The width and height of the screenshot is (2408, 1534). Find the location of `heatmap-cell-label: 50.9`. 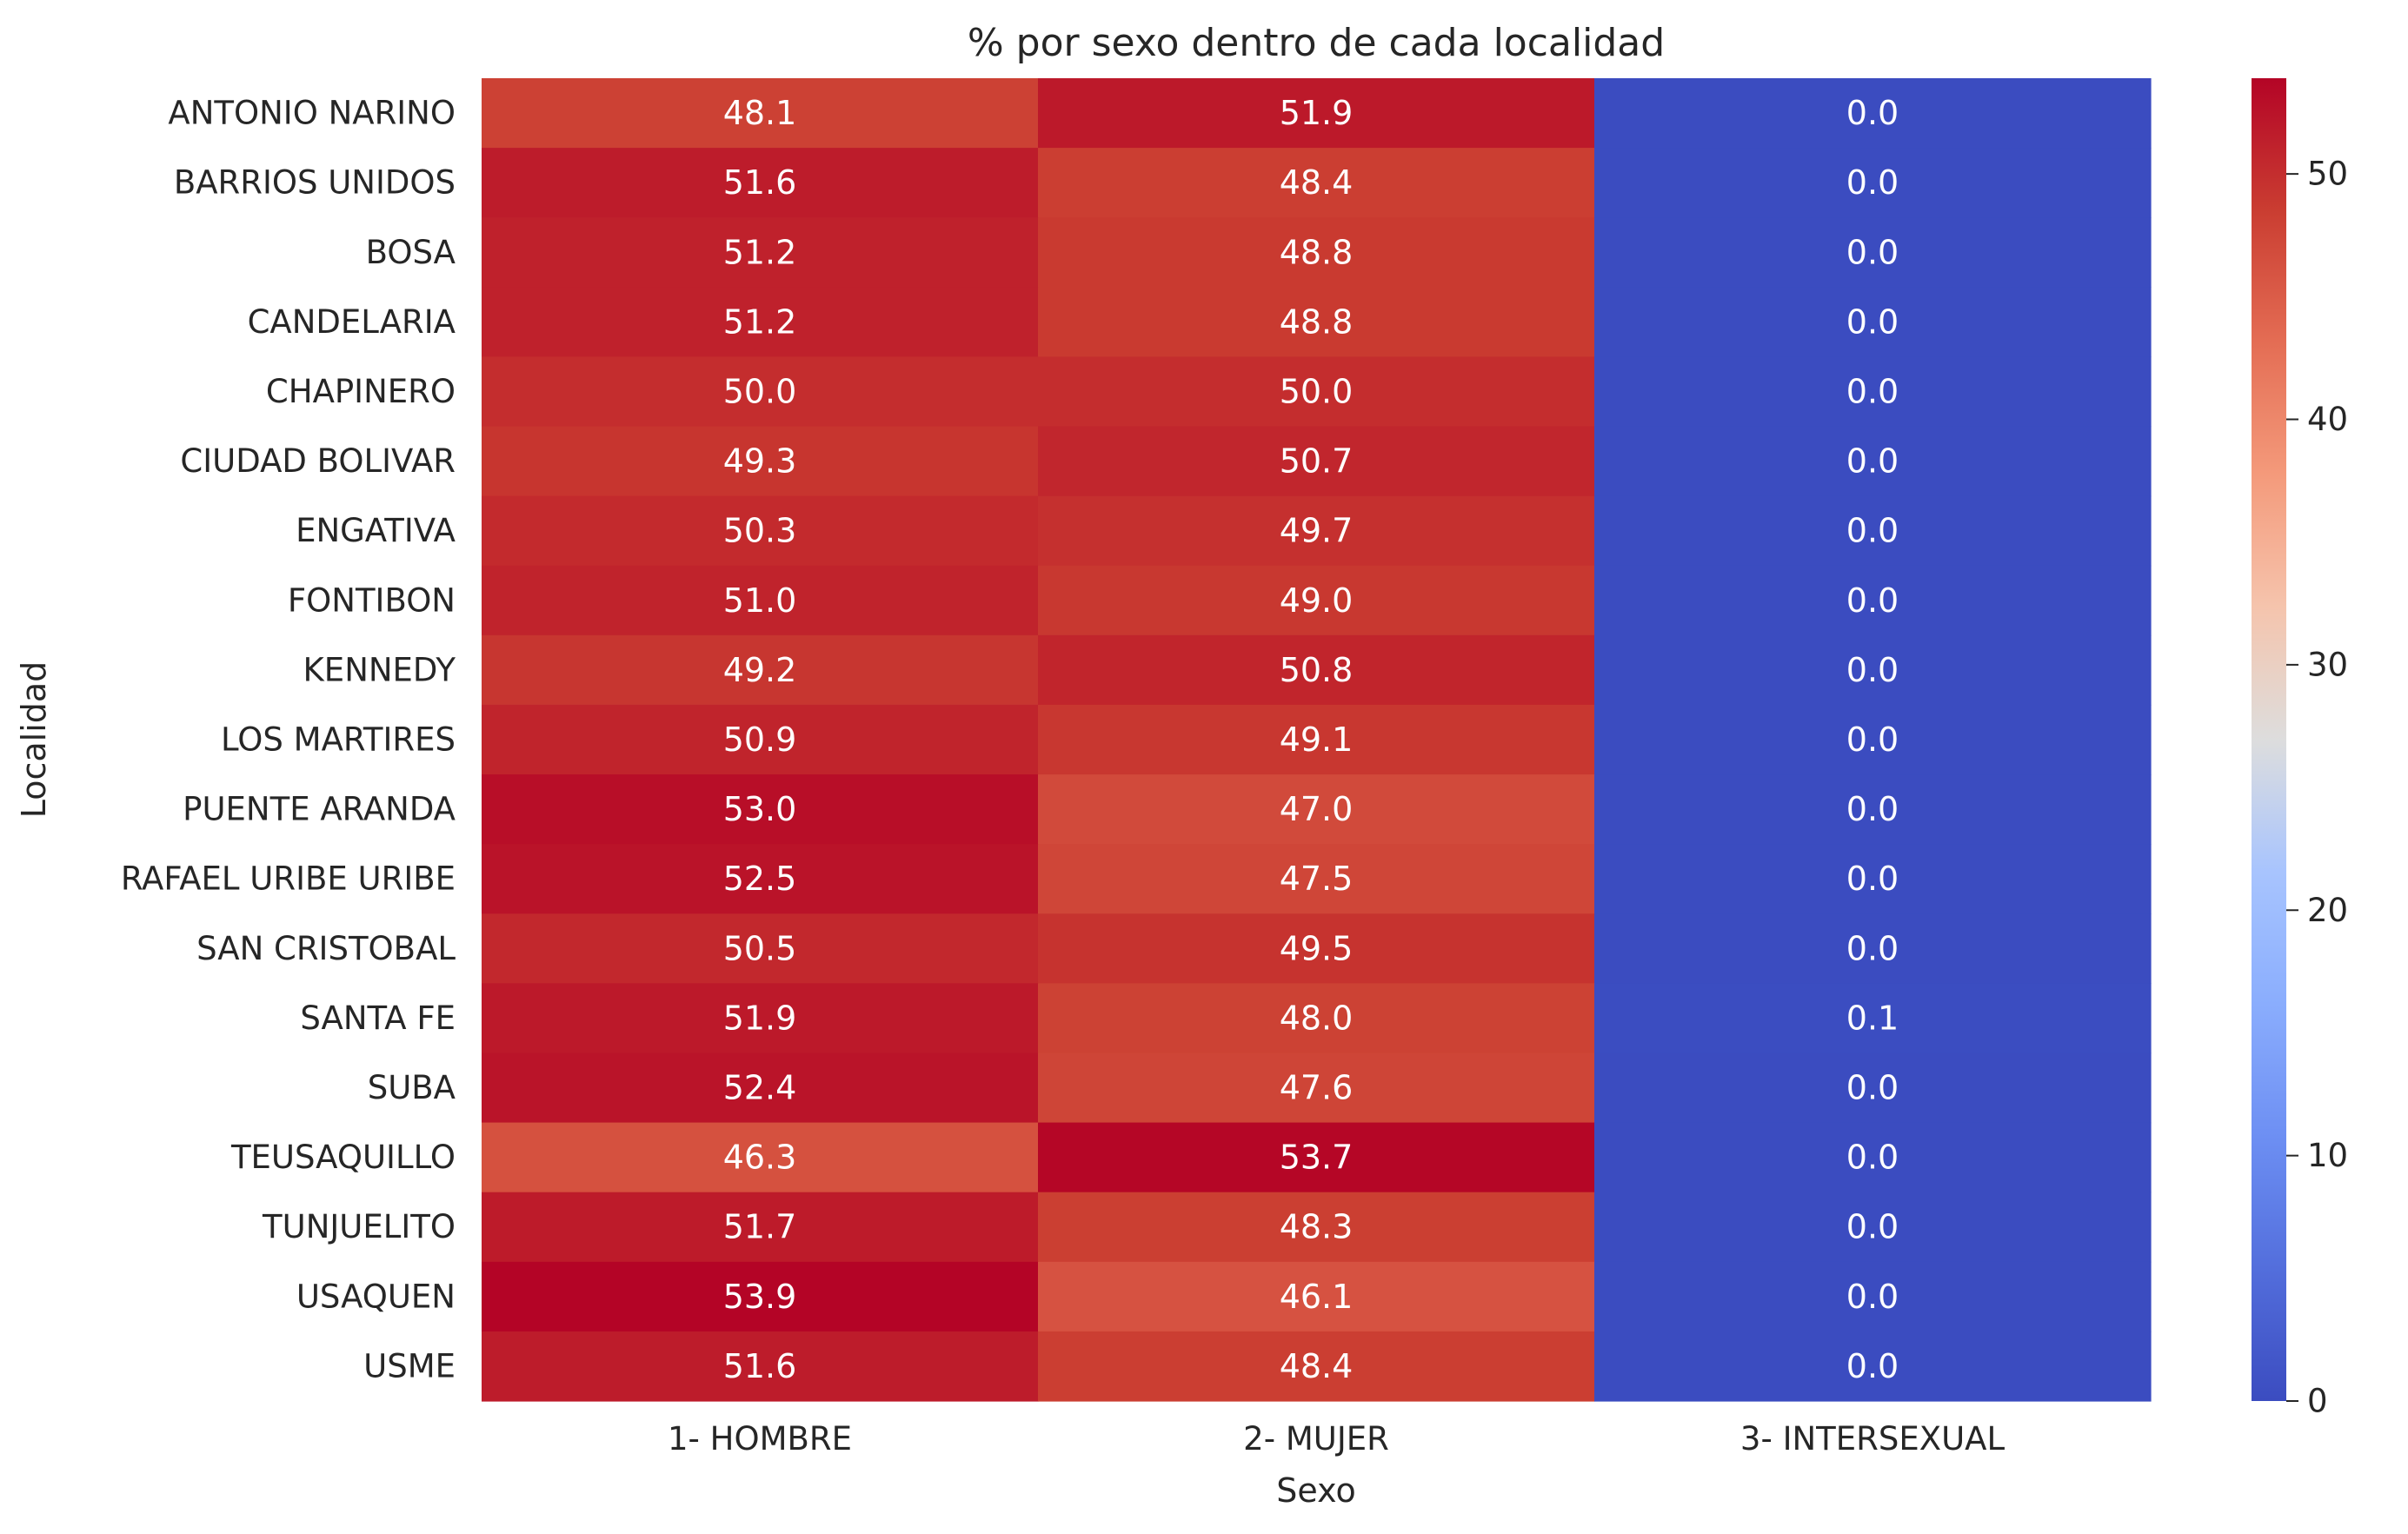

heatmap-cell-label: 50.9 is located at coordinates (760, 740).